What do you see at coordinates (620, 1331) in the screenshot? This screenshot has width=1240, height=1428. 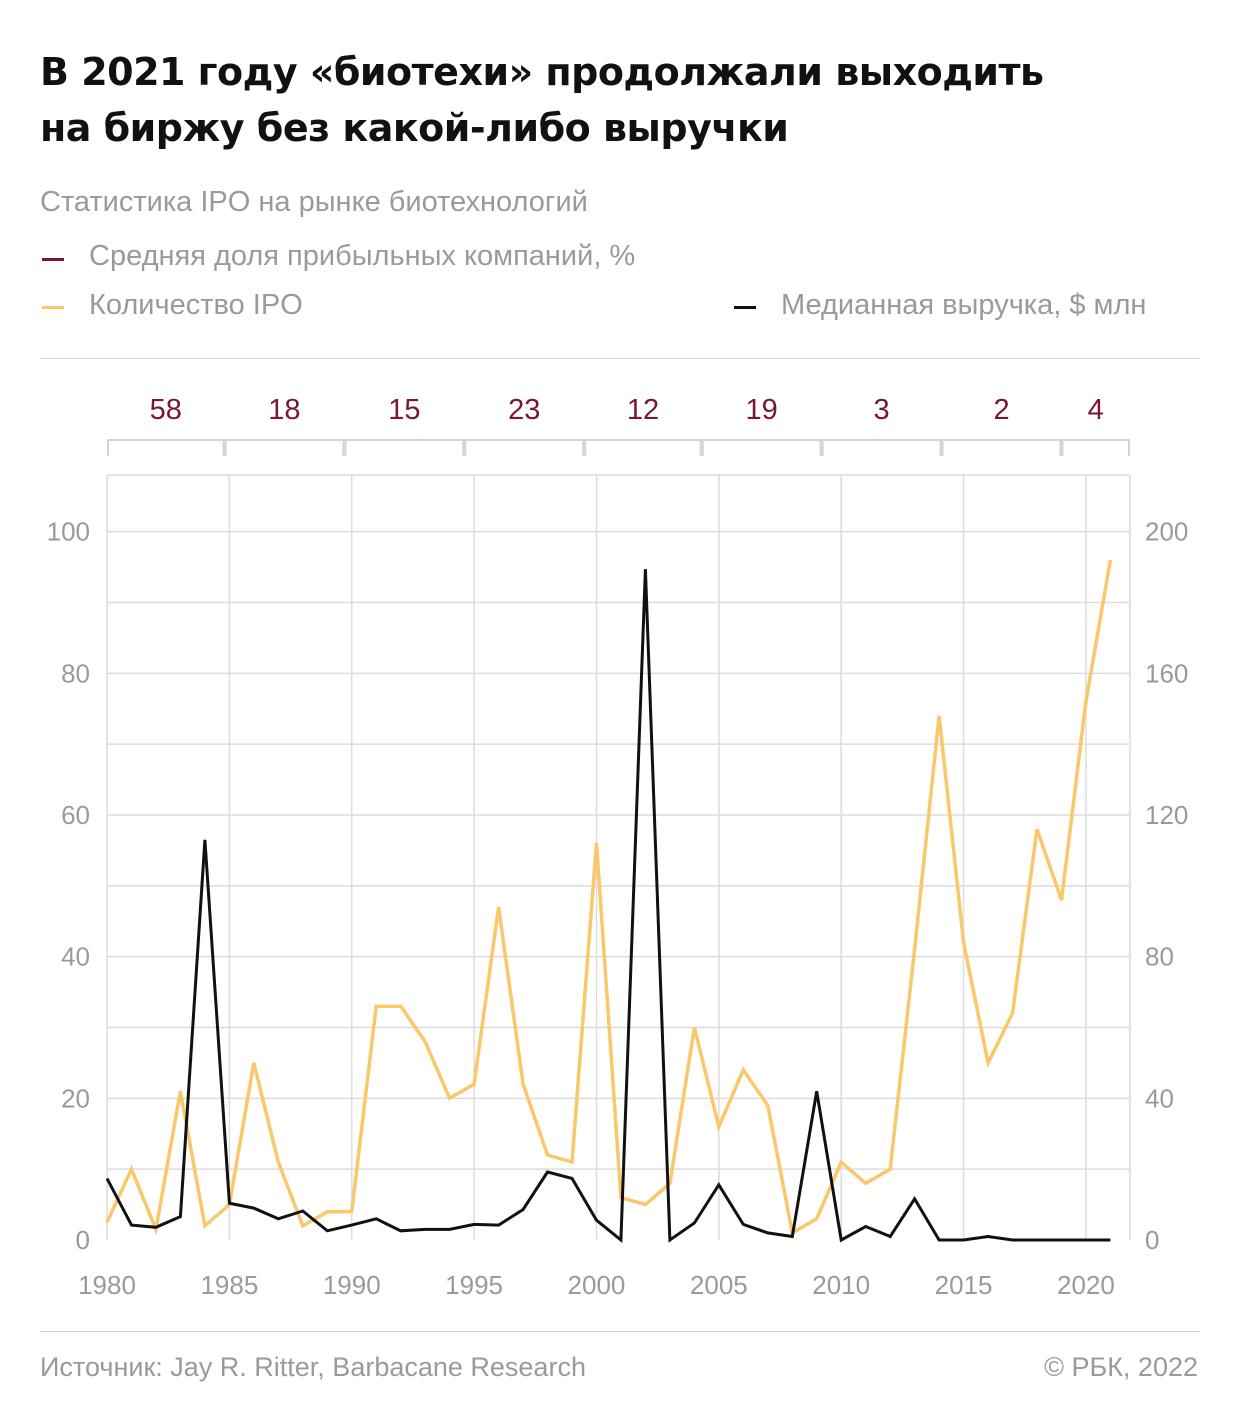 I see `bottom-divider` at bounding box center [620, 1331].